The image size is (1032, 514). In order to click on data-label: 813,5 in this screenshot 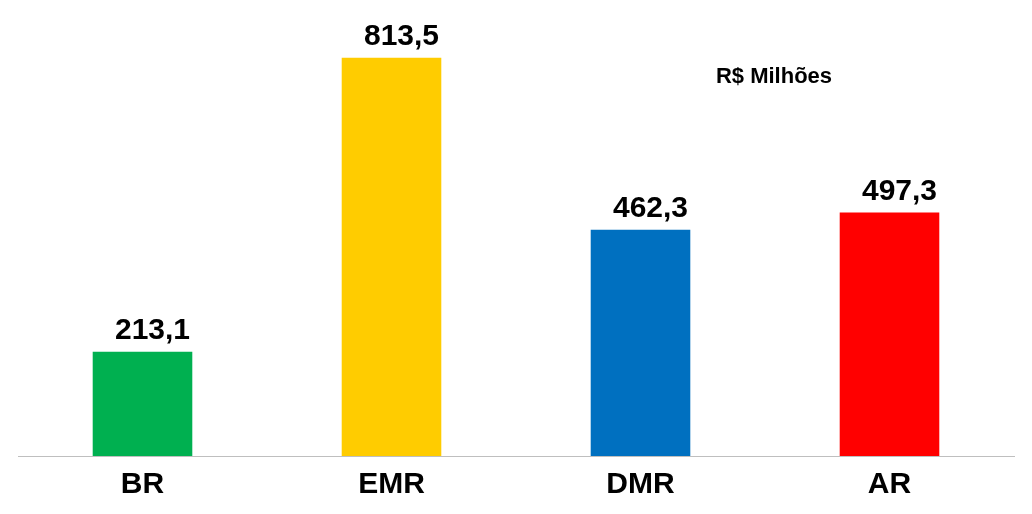, I will do `click(401, 35)`.